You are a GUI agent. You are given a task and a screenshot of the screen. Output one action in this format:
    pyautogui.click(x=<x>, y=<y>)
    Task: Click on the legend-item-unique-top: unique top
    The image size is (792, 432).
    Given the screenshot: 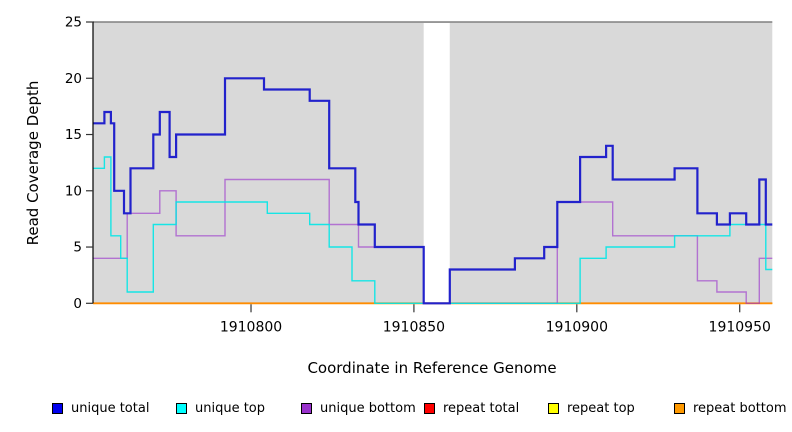 What is the action you would take?
    pyautogui.click(x=220, y=408)
    